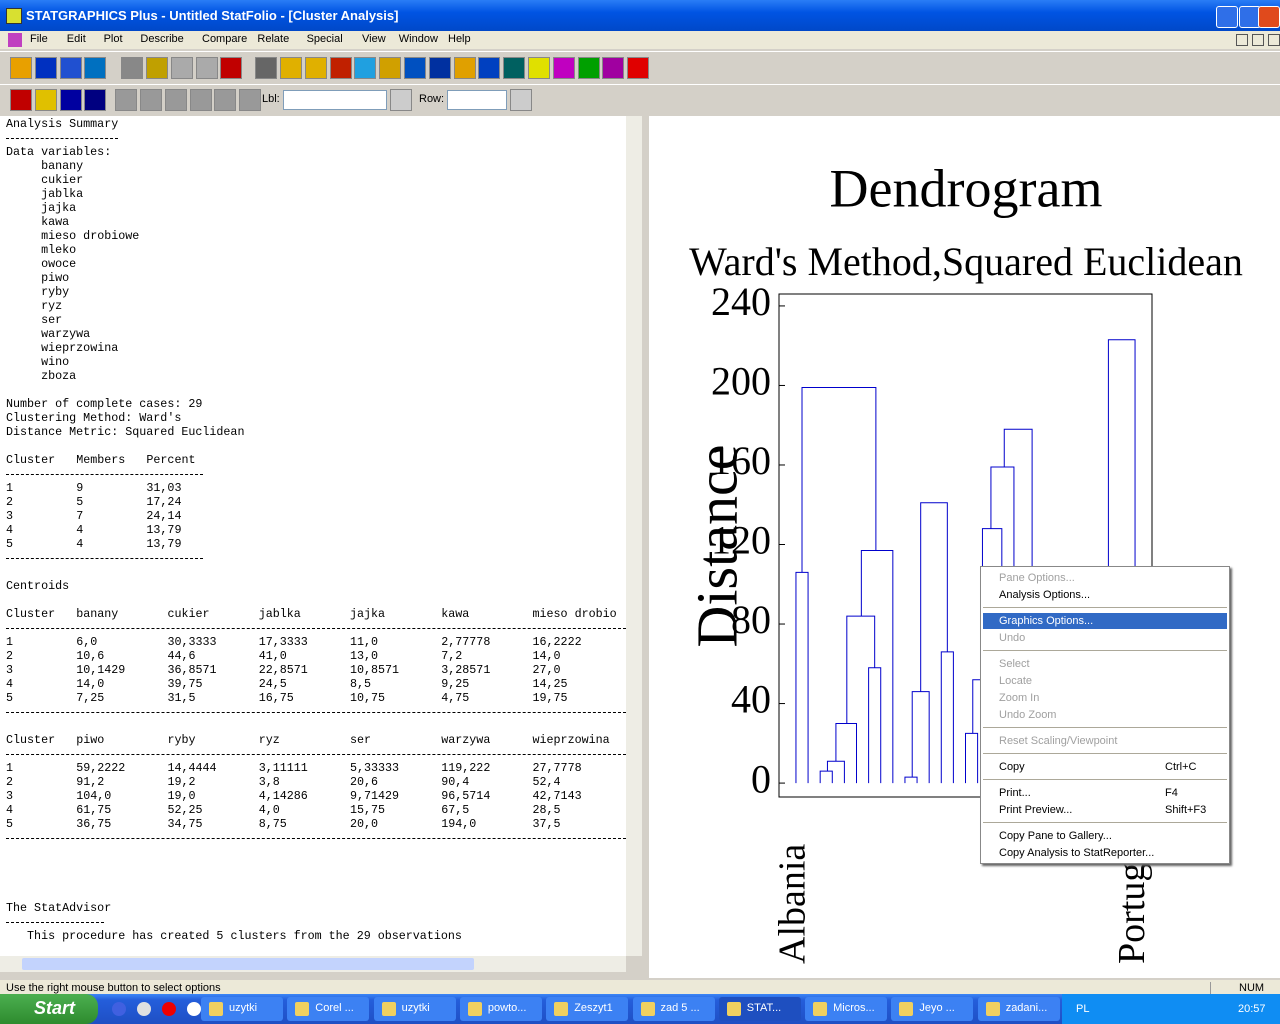 The image size is (1280, 1024). I want to click on splitter, so click(645, 547).